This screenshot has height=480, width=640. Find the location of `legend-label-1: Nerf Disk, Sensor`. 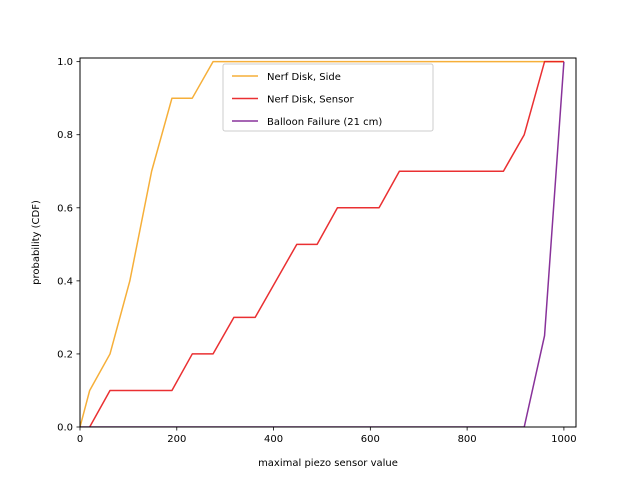

legend-label-1: Nerf Disk, Sensor is located at coordinates (310, 100).